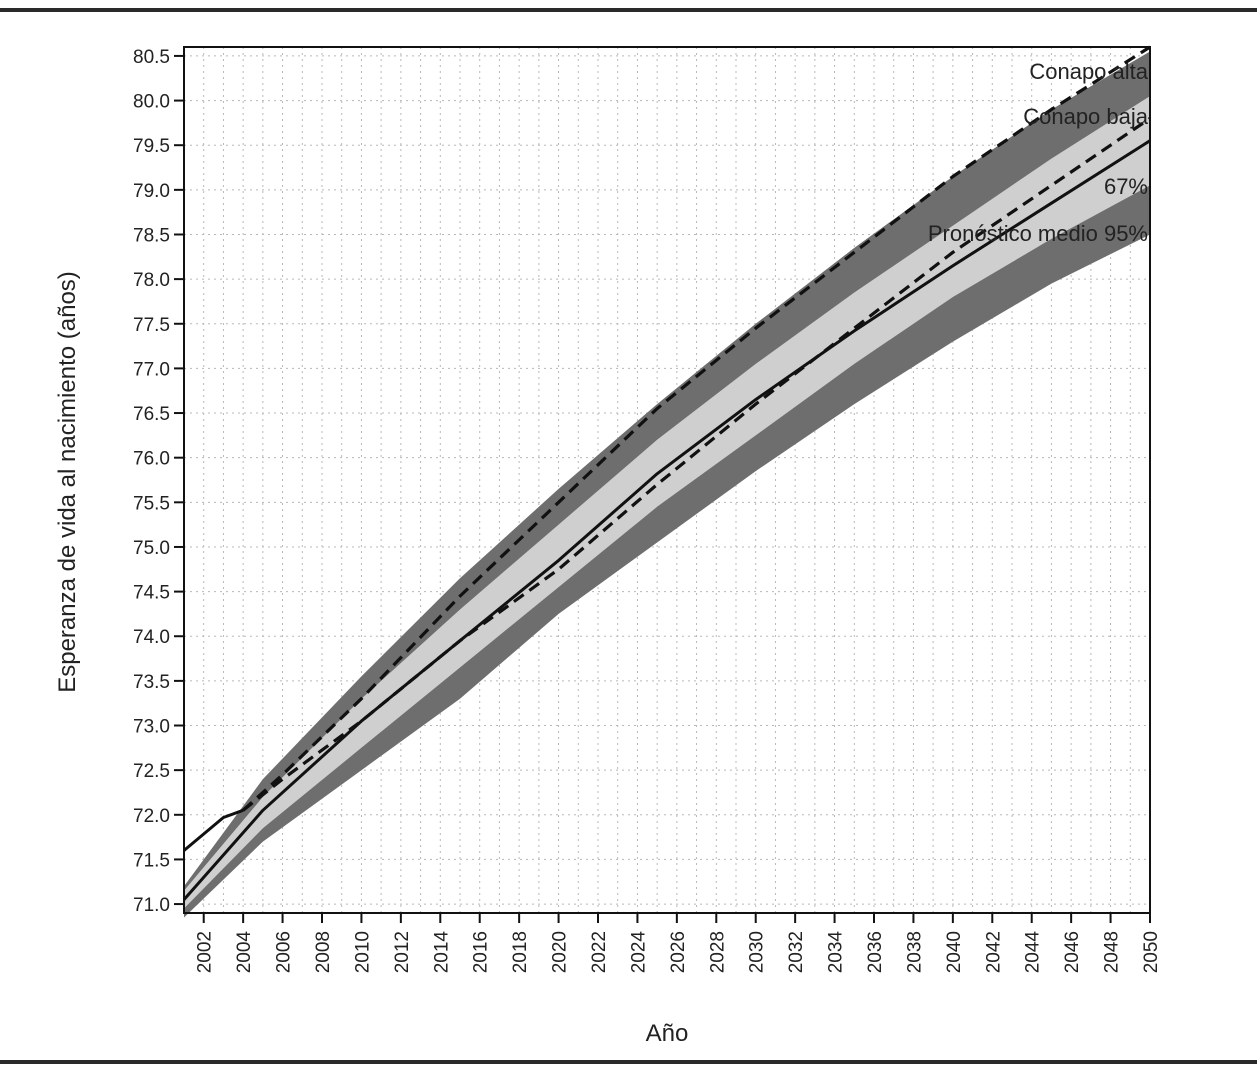 The image size is (1257, 1072). What do you see at coordinates (481, 952) in the screenshot?
I see `x-tick-label: 2016` at bounding box center [481, 952].